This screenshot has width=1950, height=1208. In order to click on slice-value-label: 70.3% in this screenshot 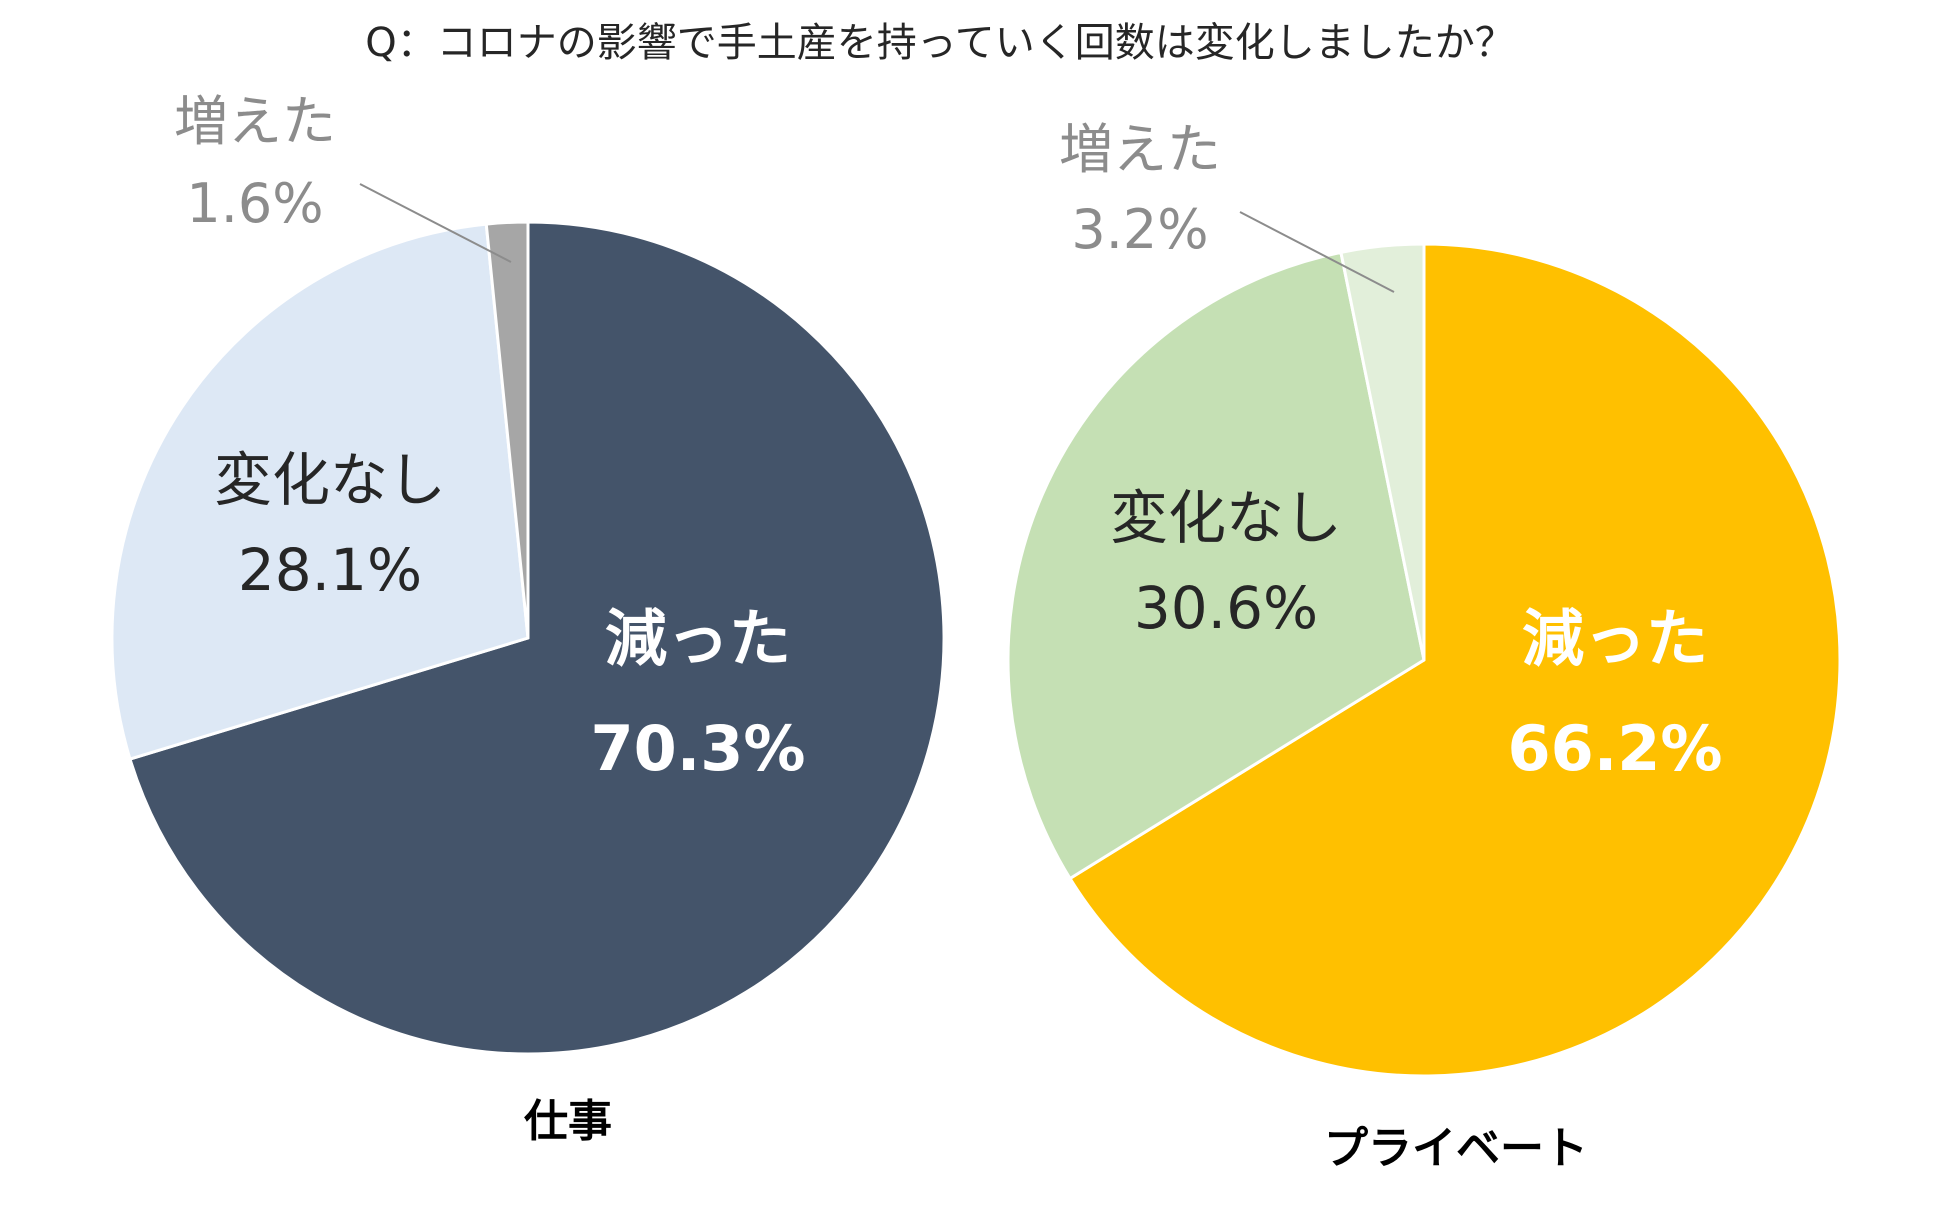, I will do `click(697, 748)`.